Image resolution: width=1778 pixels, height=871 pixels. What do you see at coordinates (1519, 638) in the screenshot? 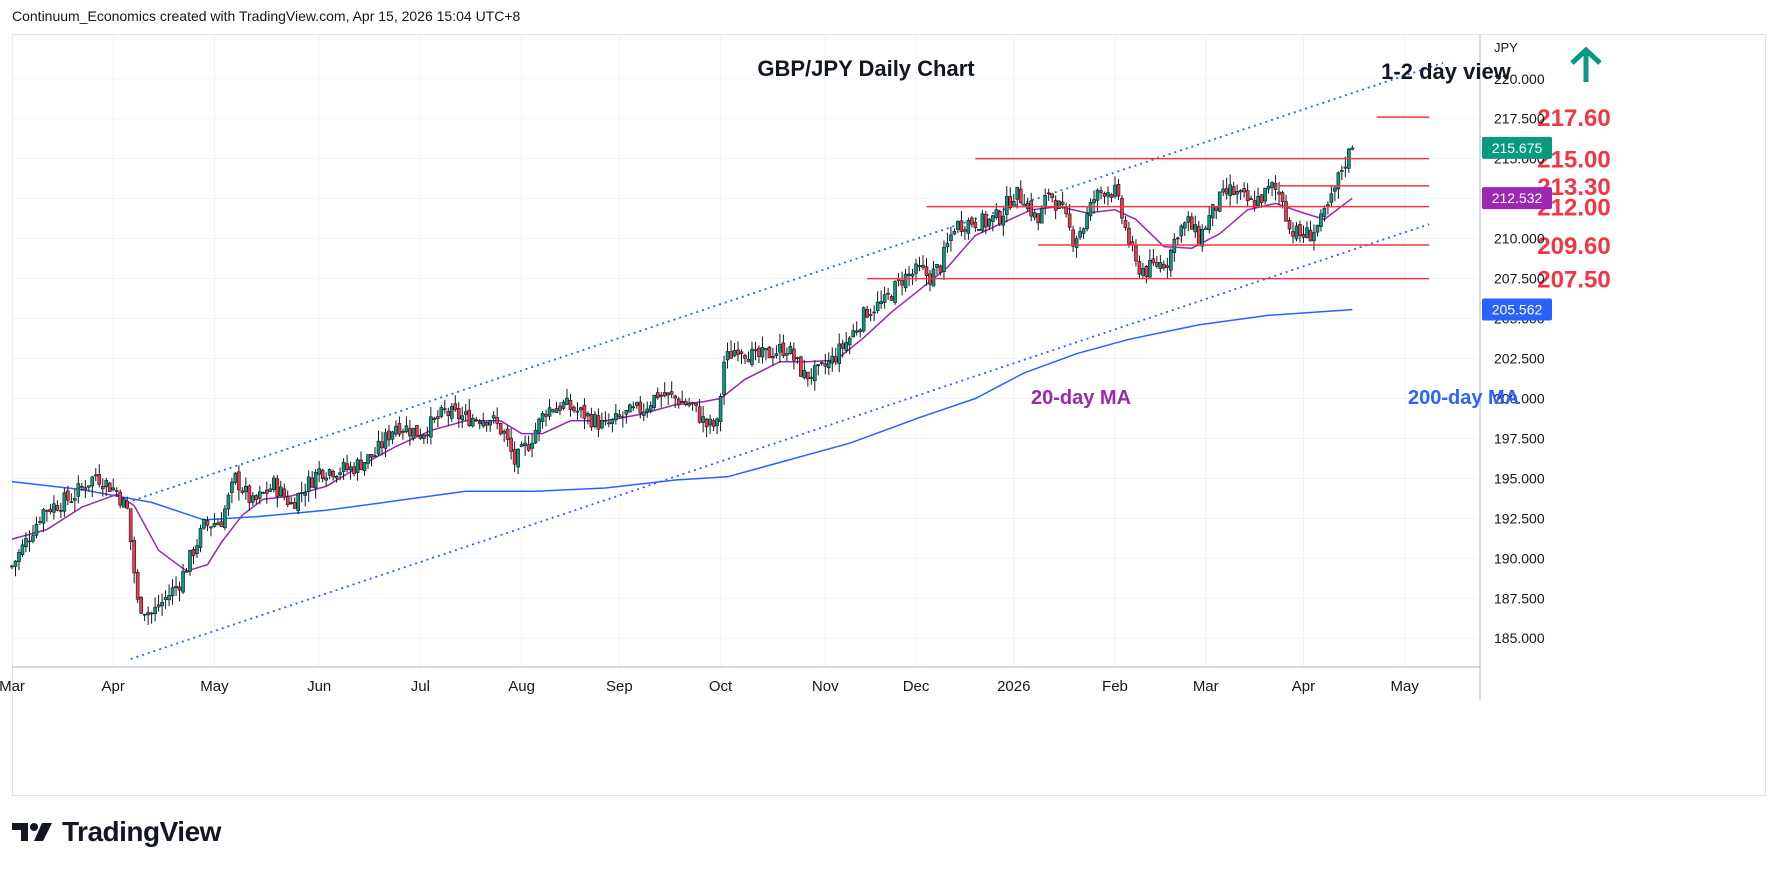
I see `y-tick-label: 185.000` at bounding box center [1519, 638].